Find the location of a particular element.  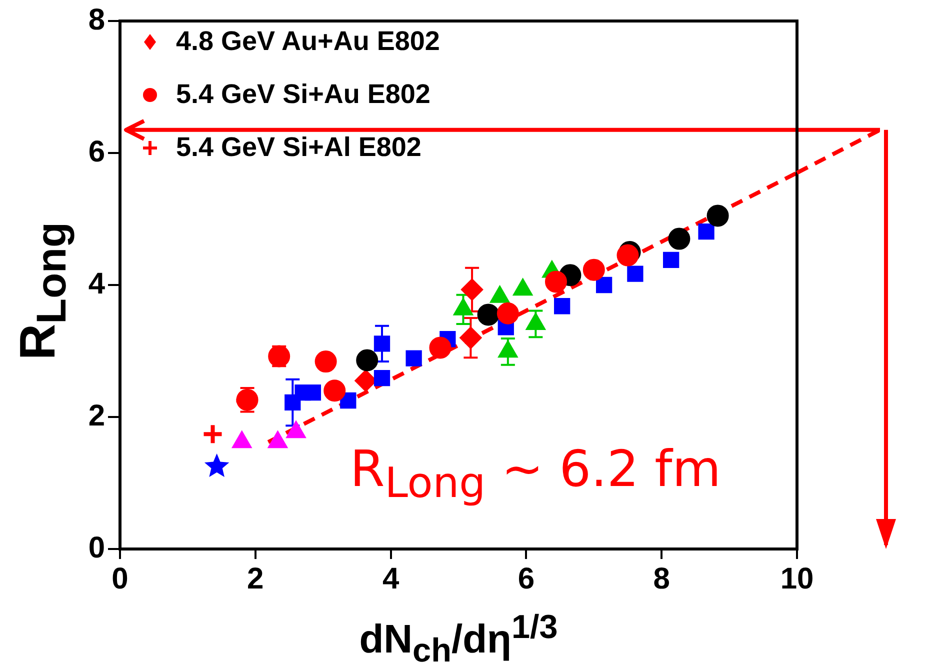

x-axis-title: dN$_{ch}$/dη$^{1/3}$ is located at coordinates (458, 638).